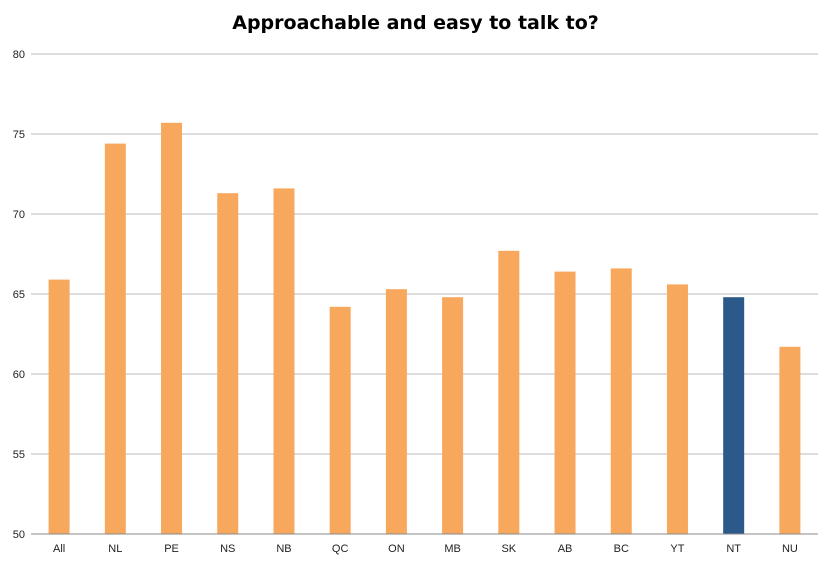  Describe the element at coordinates (19, 135) in the screenshot. I see `y-tick-label: 75` at that location.